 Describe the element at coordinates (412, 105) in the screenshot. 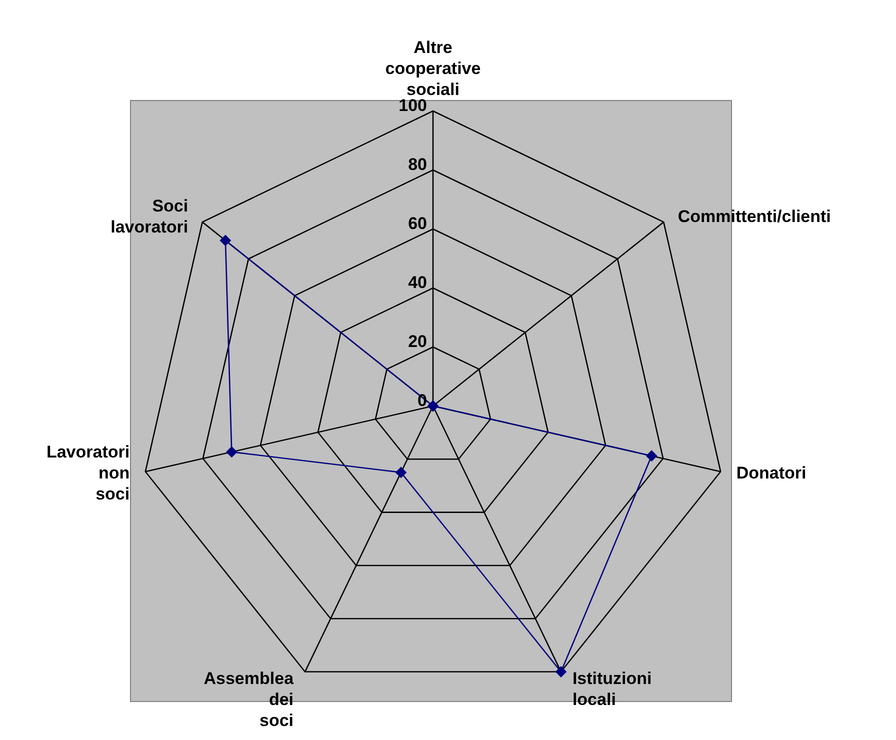

I see `y-tick-label: 100` at that location.